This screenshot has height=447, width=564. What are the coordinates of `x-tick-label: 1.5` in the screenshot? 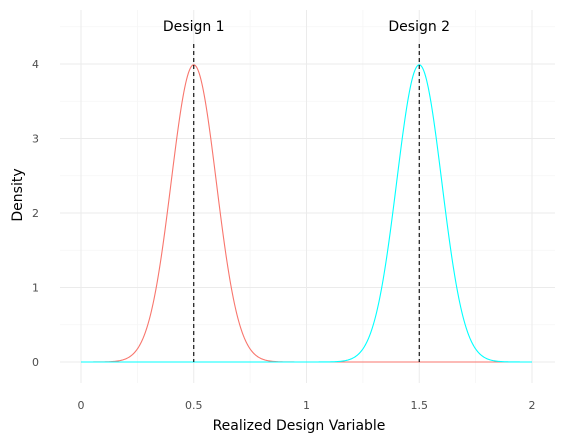 It's located at (420, 405).